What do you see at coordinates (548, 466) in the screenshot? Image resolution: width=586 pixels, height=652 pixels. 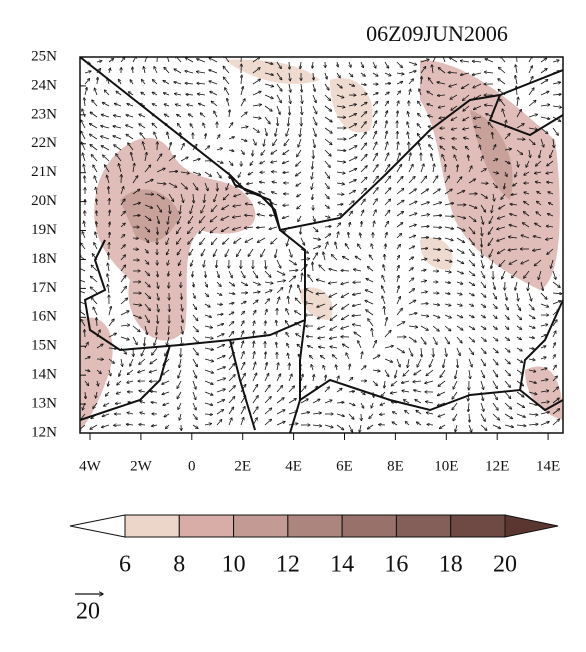 I see `lon-label: 14E` at bounding box center [548, 466].